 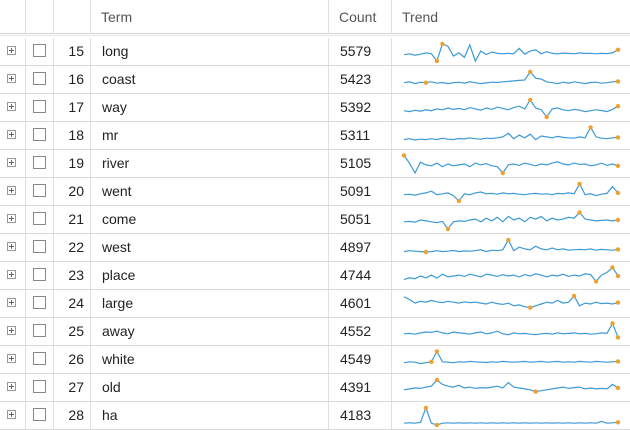 What do you see at coordinates (210, 191) in the screenshot?
I see `term-cell: went` at bounding box center [210, 191].